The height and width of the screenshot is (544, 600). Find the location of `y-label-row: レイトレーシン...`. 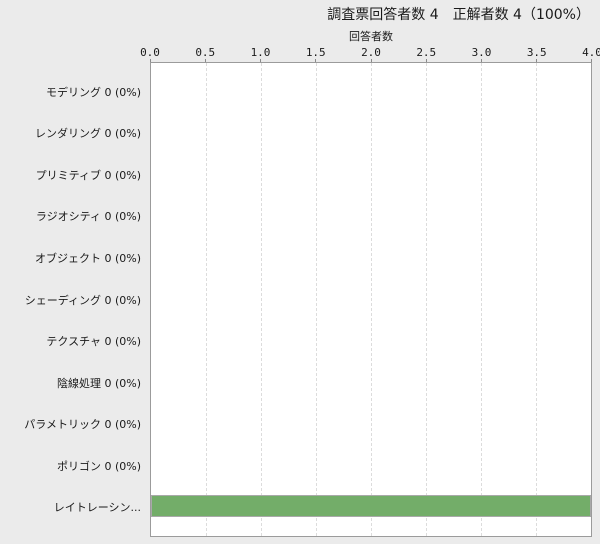

y-label-row: レイトレーシン... is located at coordinates (75, 507).